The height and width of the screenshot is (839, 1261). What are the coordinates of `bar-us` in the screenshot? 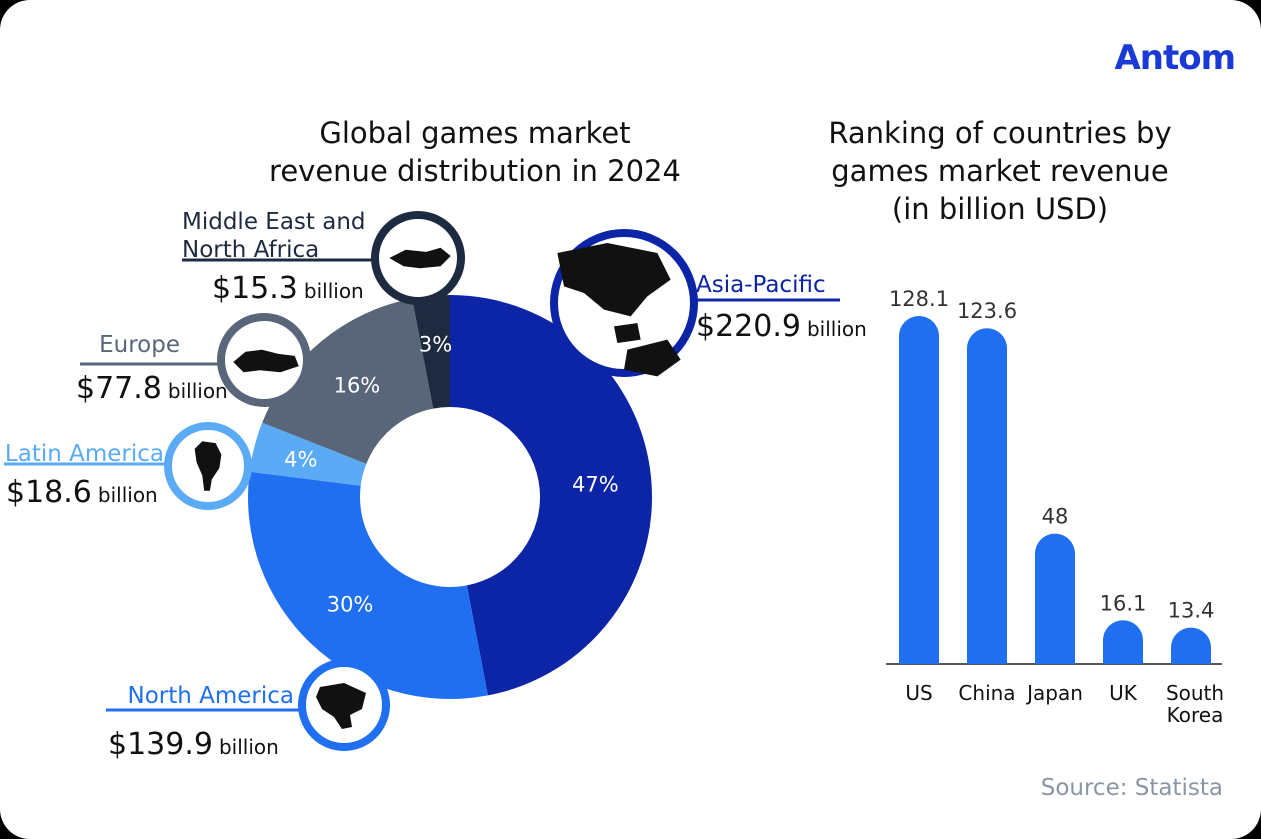 It's located at (919, 490).